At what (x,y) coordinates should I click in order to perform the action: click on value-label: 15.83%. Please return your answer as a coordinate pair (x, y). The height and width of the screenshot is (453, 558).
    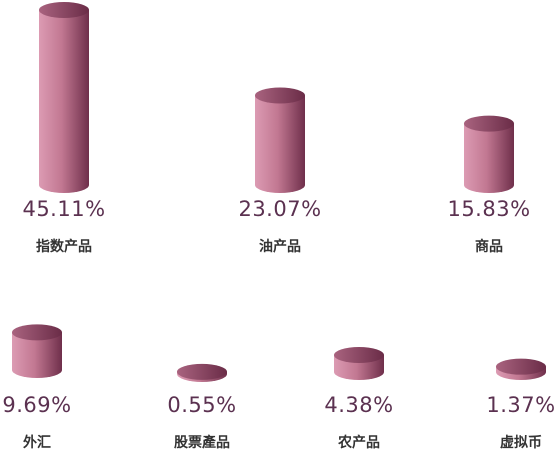
    Looking at the image, I should click on (488, 209).